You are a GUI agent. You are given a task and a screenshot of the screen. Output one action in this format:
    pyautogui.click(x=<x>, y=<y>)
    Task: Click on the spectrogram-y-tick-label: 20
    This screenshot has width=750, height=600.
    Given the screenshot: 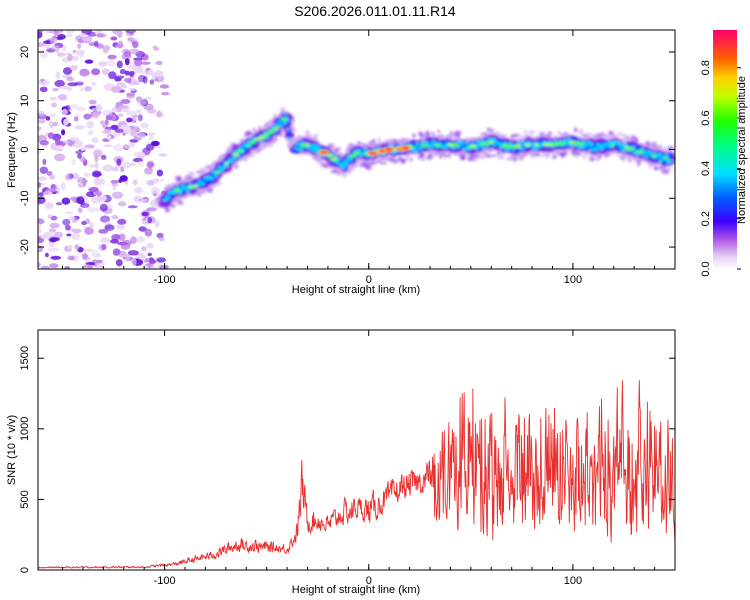 What is the action you would take?
    pyautogui.click(x=25, y=52)
    